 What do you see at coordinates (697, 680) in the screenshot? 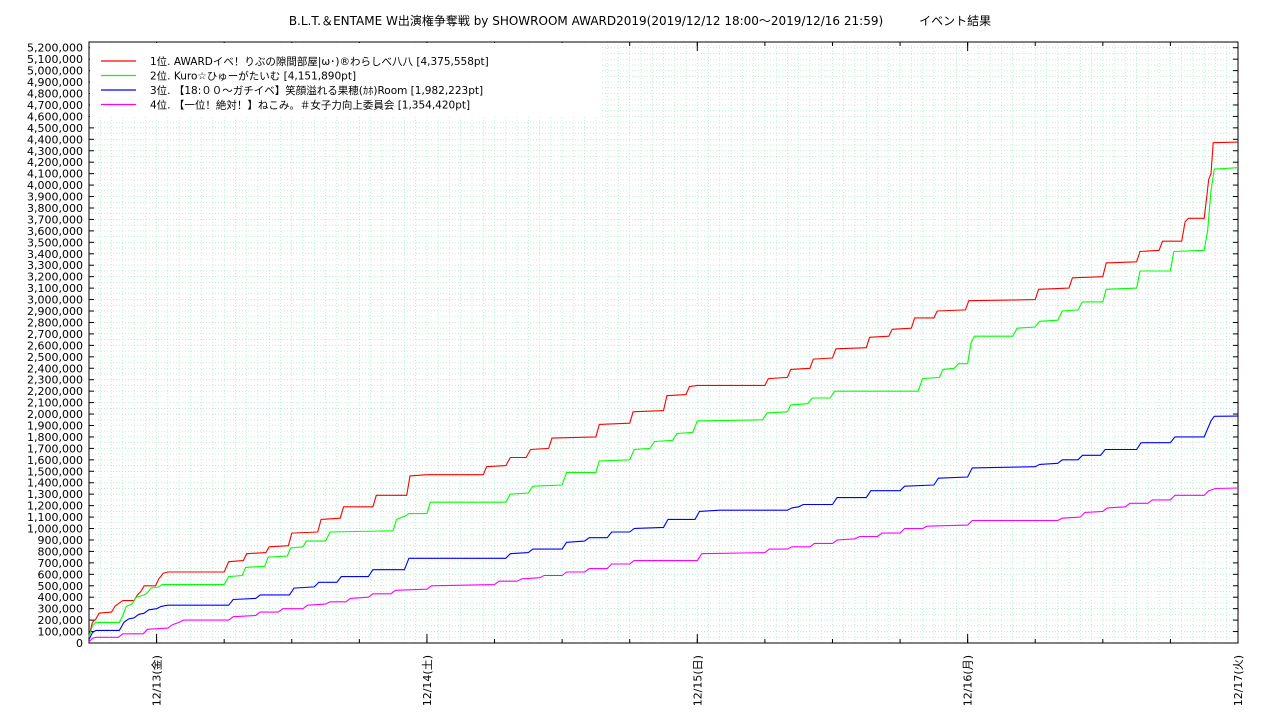
I see `x-tick-label: 12/15(日)` at bounding box center [697, 680].